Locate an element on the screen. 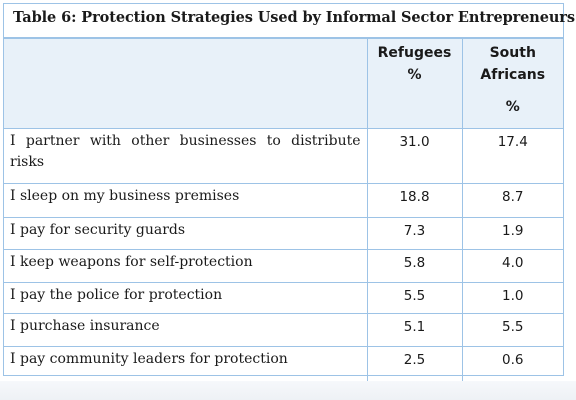 The image size is (576, 400). strategy-cell: I keep weapons for self-protection is located at coordinates (186, 266).